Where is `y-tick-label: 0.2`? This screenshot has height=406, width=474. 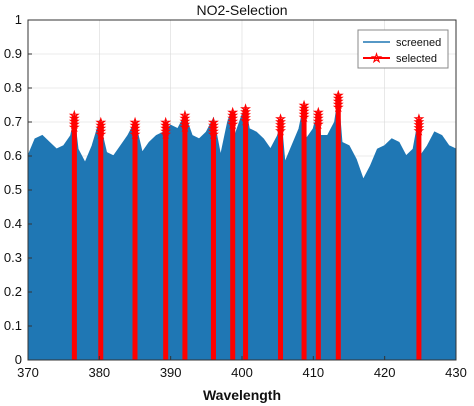
y-tick-label: 0.2 is located at coordinates (13, 291).